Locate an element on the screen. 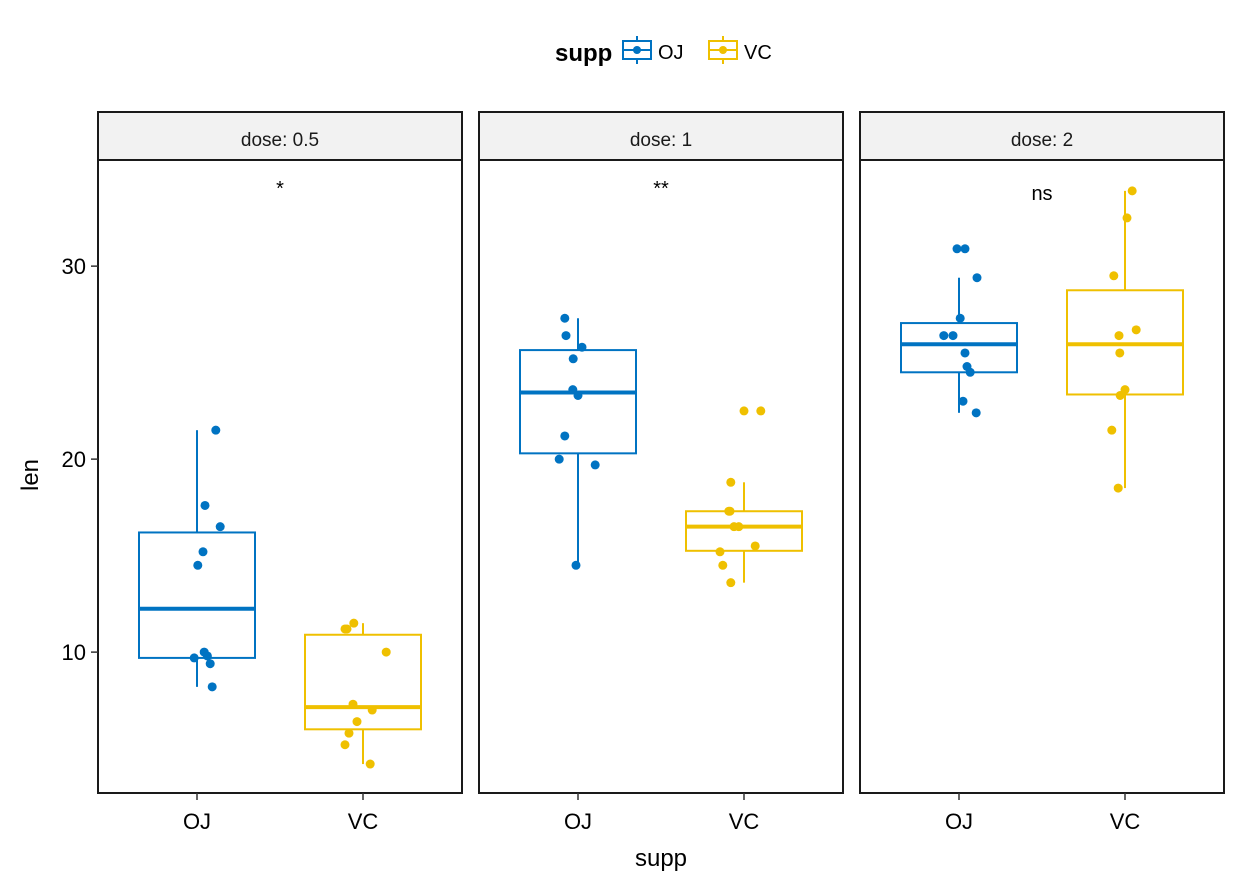 The image size is (1240, 886). legend-key-vc: VC is located at coordinates (740, 50).